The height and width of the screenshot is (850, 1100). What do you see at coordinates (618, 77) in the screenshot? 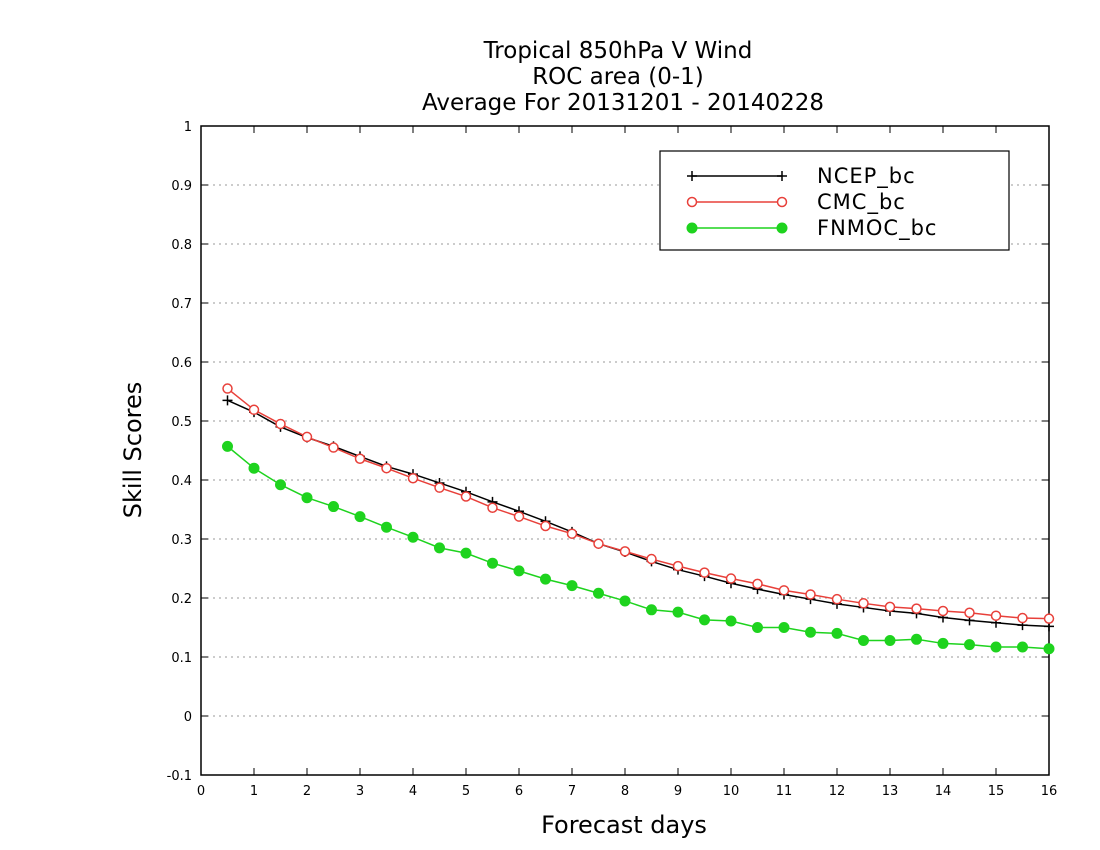
I see `title-line-2: ROC area (0-1)` at bounding box center [618, 77].